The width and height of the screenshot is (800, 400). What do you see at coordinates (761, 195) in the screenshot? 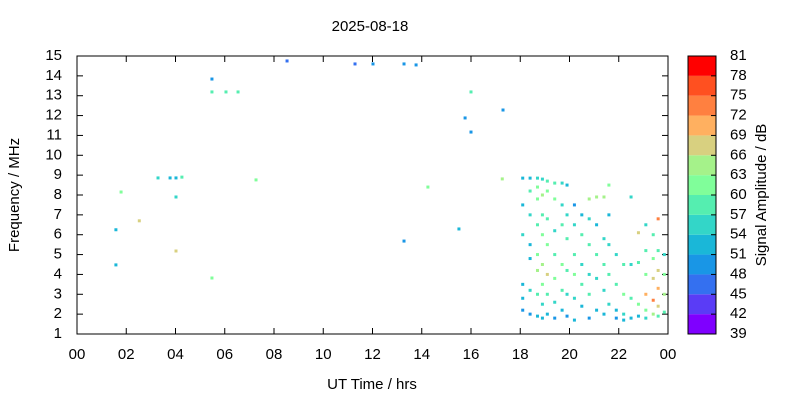
I see `colorbar-label: Signal Amplitude / dB` at bounding box center [761, 195].